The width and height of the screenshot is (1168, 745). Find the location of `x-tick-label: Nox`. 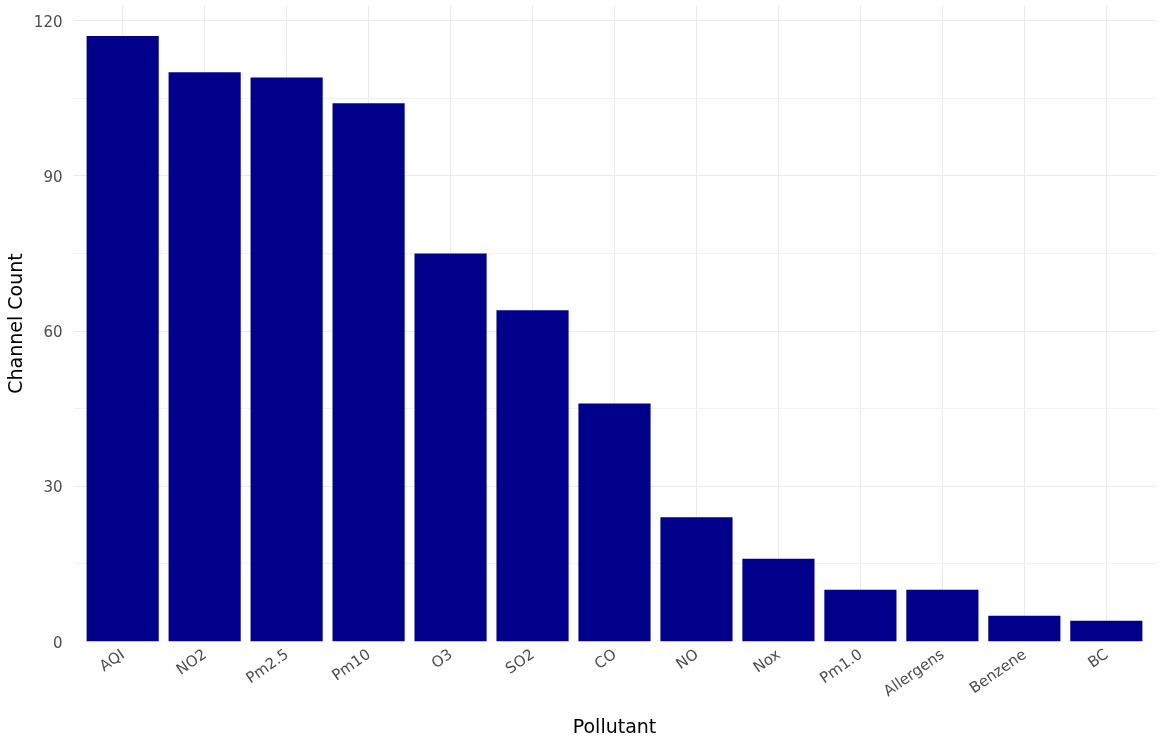

x-tick-label: Nox is located at coordinates (766, 661).